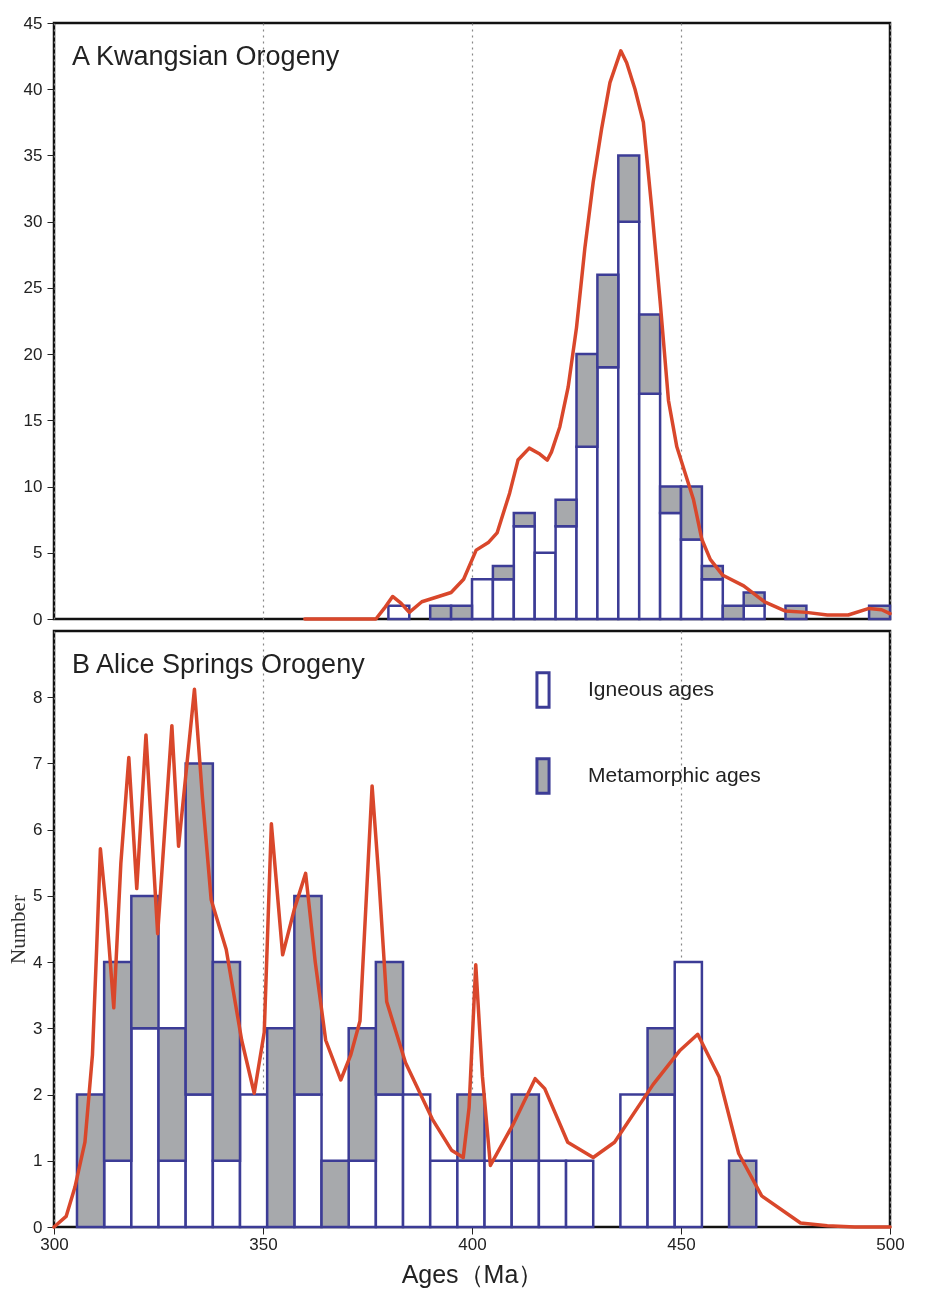  Describe the element at coordinates (38, 697) in the screenshot. I see `y-tick-label: 8` at that location.